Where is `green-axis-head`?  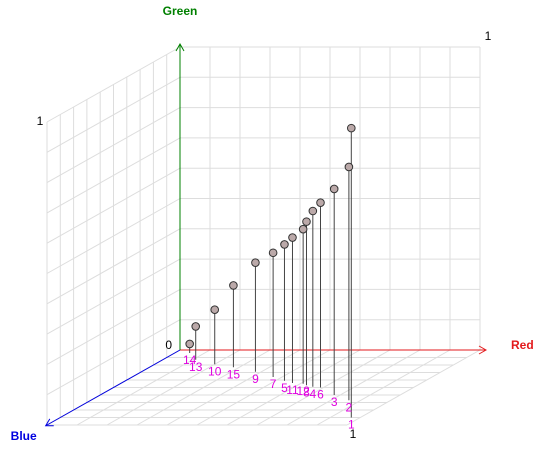 green-axis-head is located at coordinates (180, 47).